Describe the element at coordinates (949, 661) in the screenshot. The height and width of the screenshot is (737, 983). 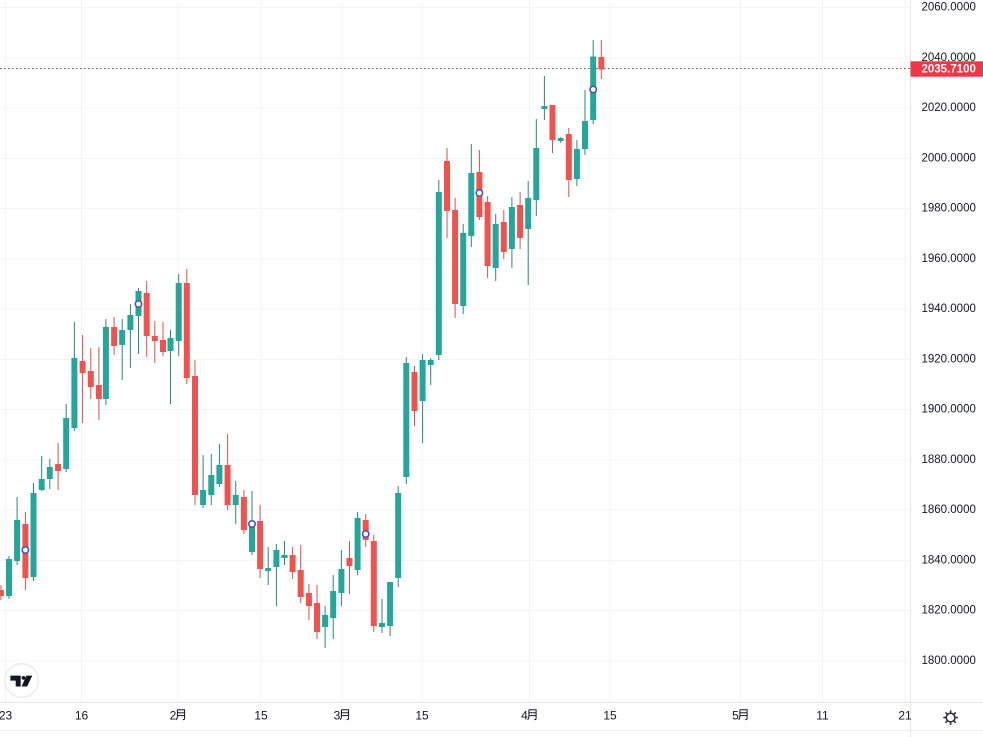
I see `svg-text: 1800.0000` at that location.